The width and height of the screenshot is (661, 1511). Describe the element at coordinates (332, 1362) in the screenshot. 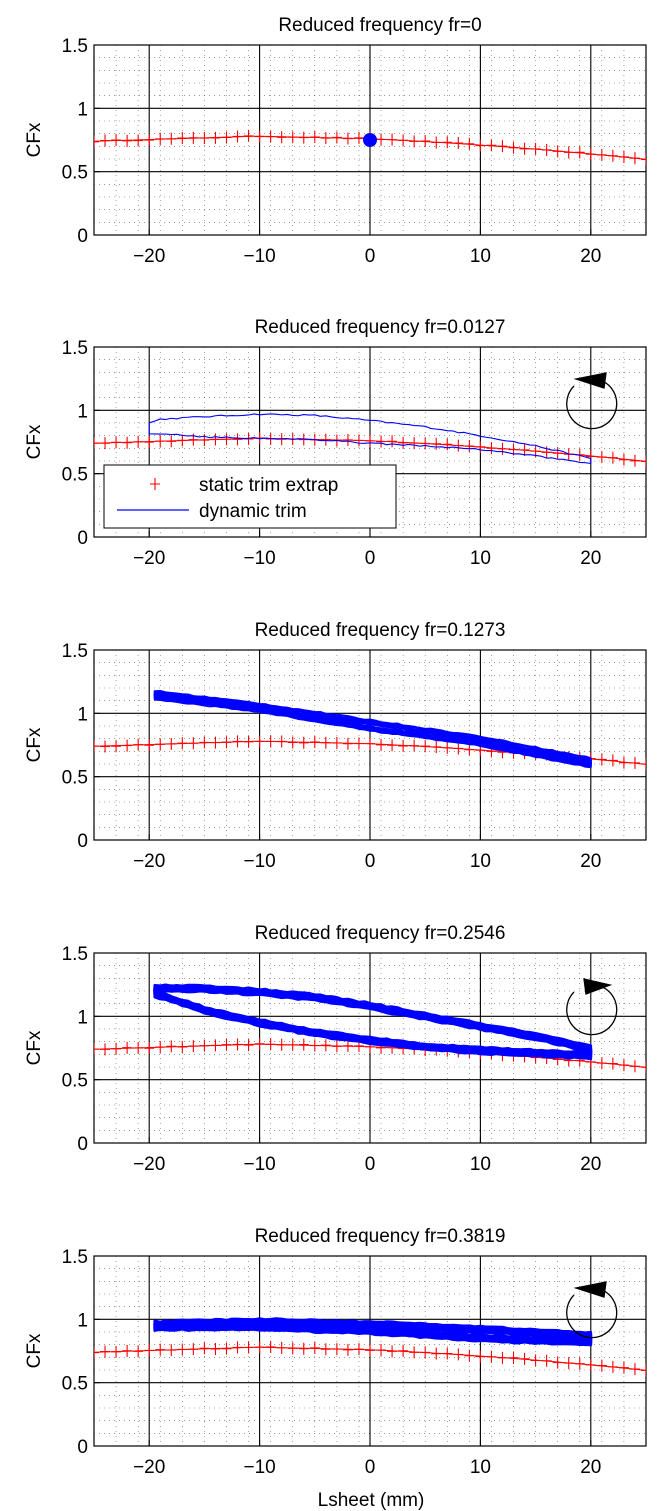

I see `ticks: −20 −10 0 10 20 0 0.5 1 1.5` at that location.